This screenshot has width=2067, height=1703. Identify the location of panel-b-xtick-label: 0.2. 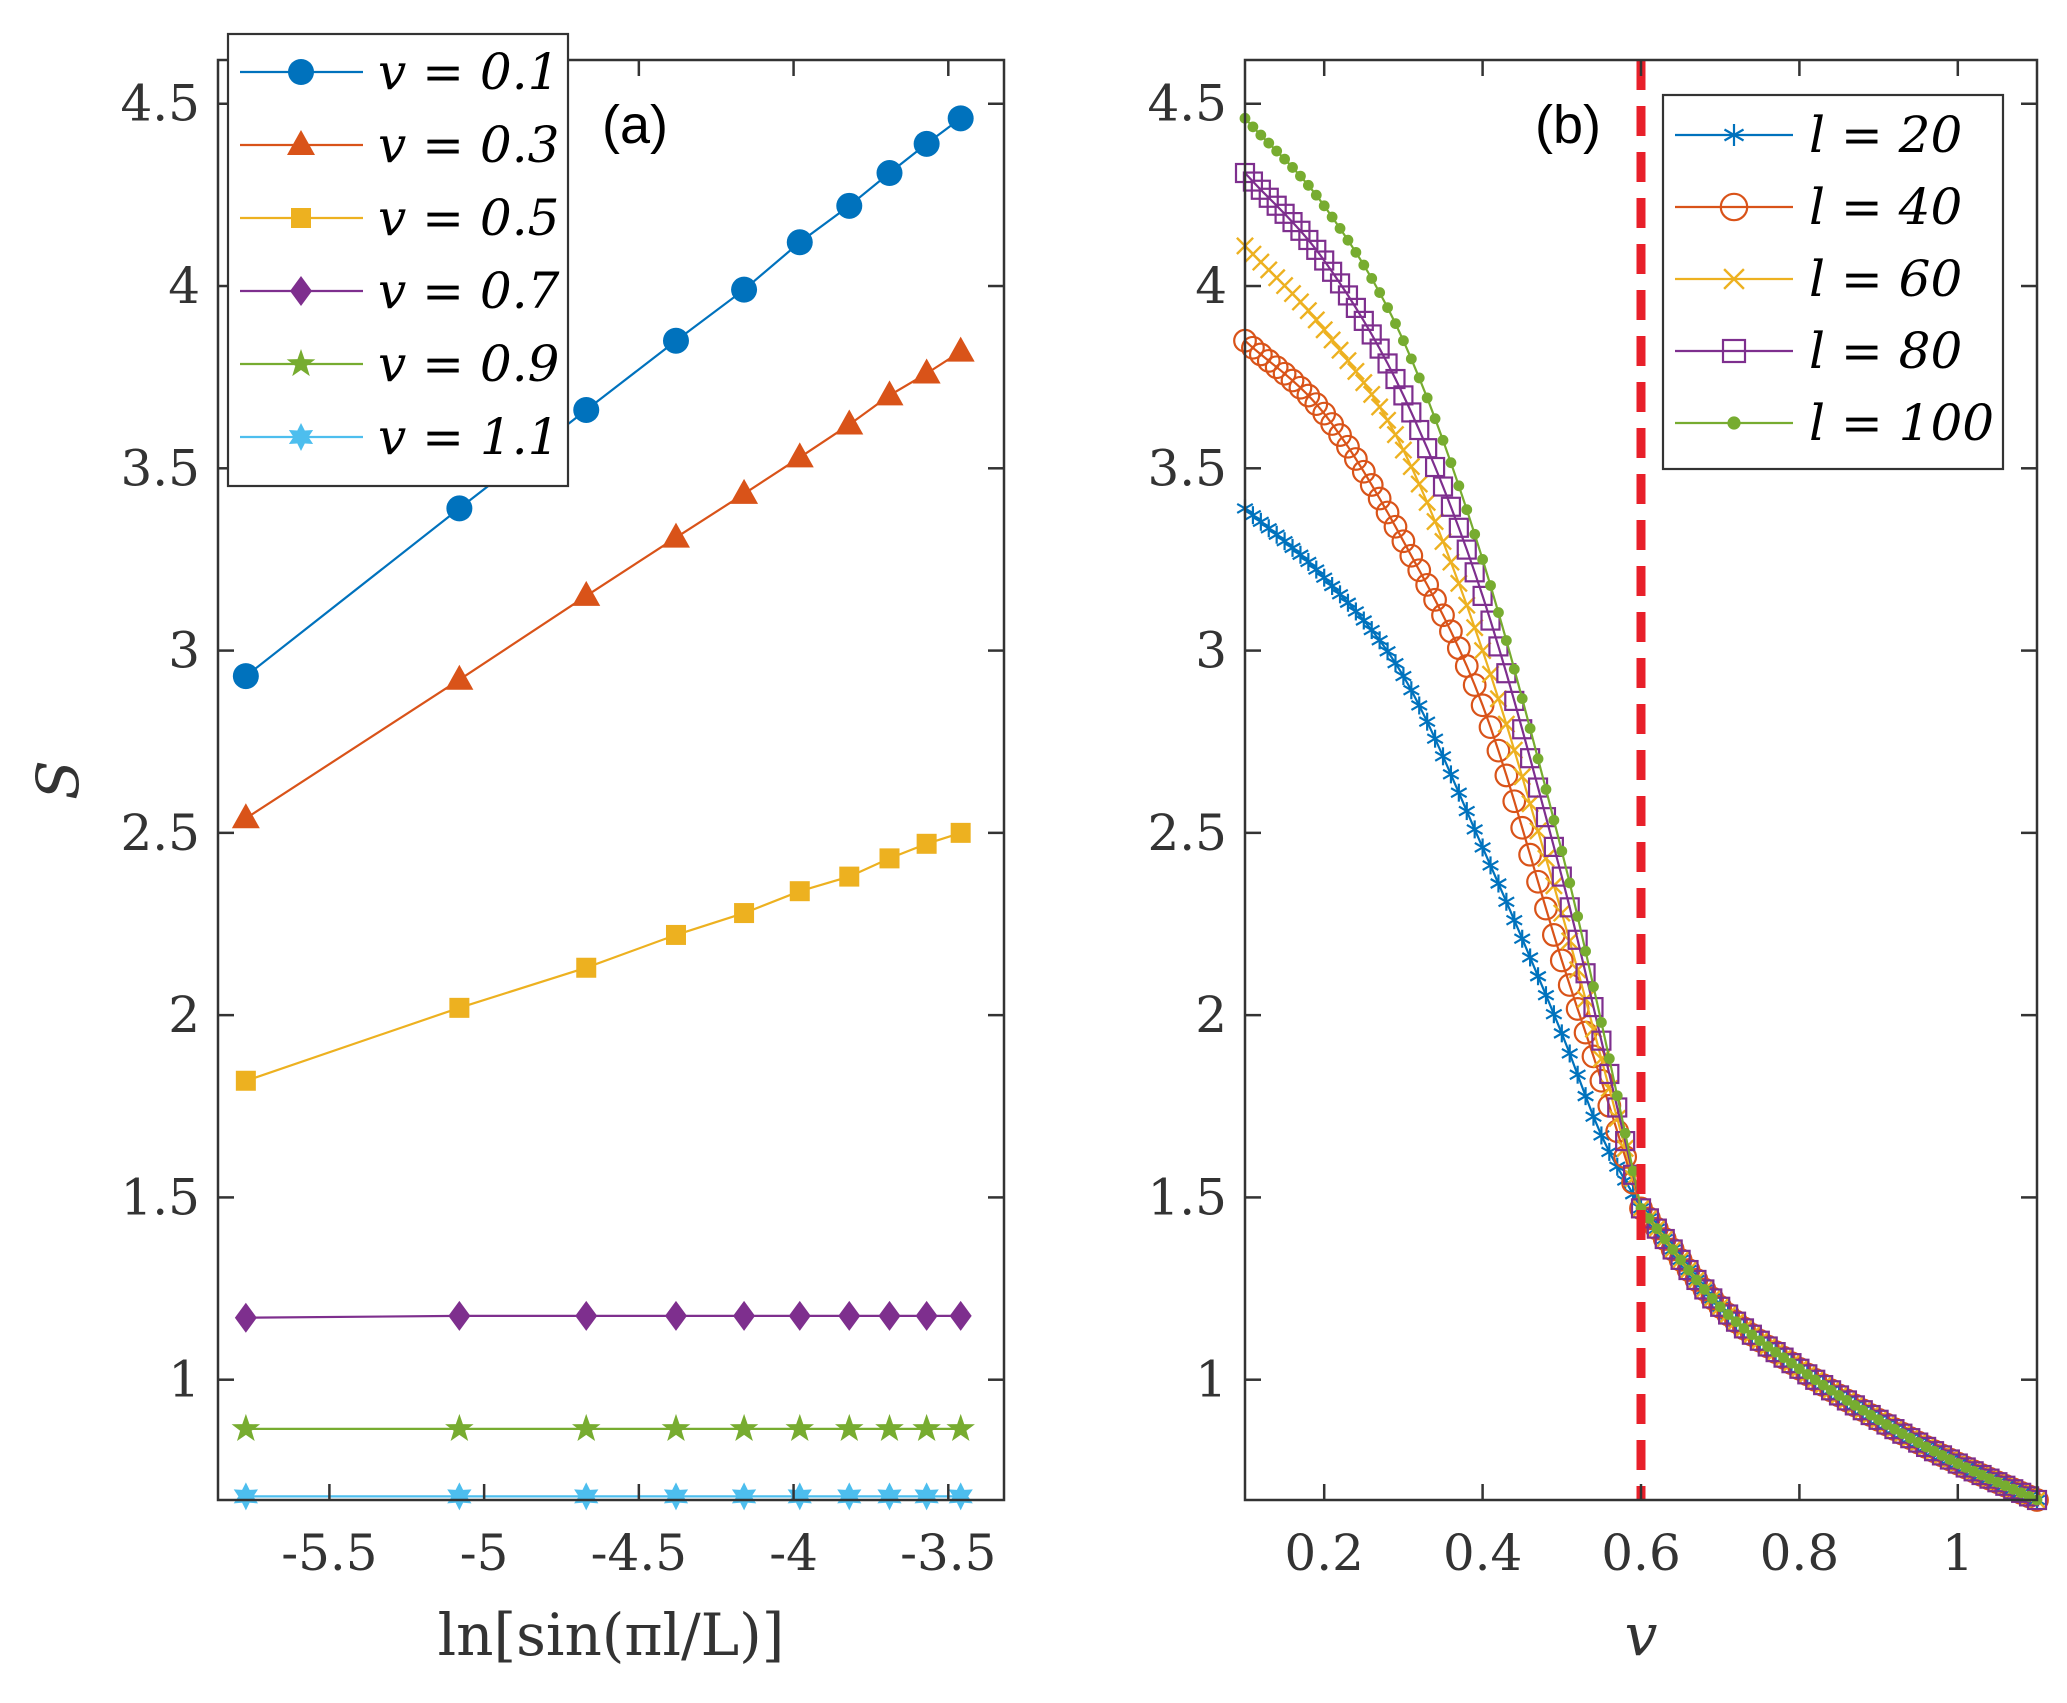
(1324, 1553).